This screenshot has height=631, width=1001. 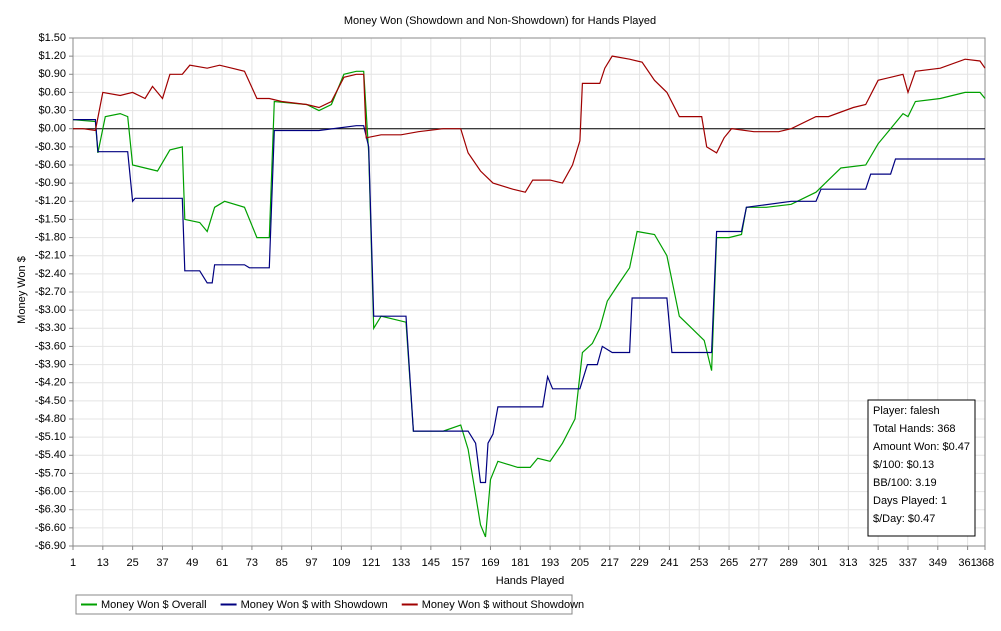 What do you see at coordinates (50, 346) in the screenshot?
I see `y-tick-label: -$3.60` at bounding box center [50, 346].